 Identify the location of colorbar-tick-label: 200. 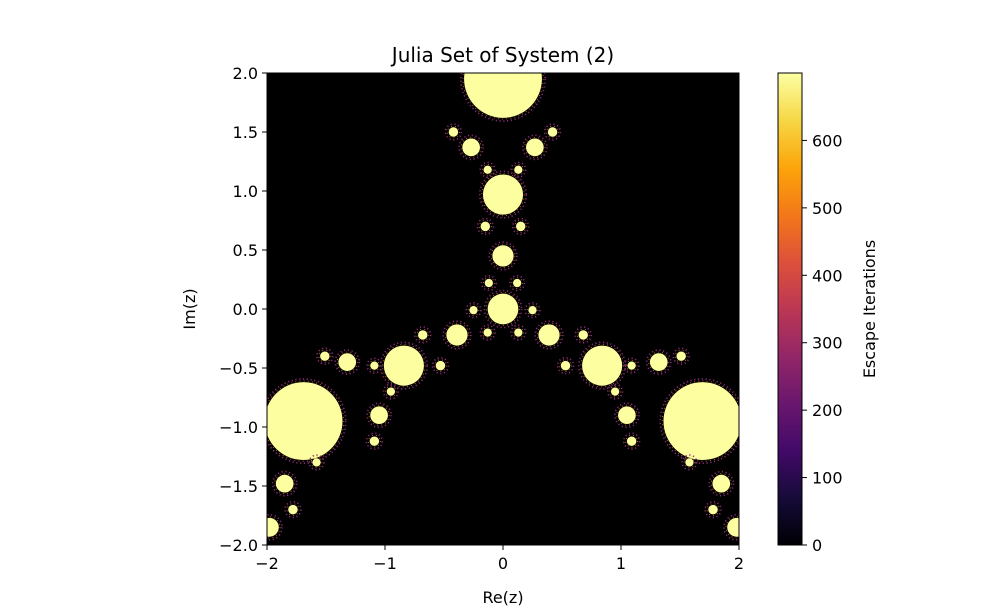
(827, 410).